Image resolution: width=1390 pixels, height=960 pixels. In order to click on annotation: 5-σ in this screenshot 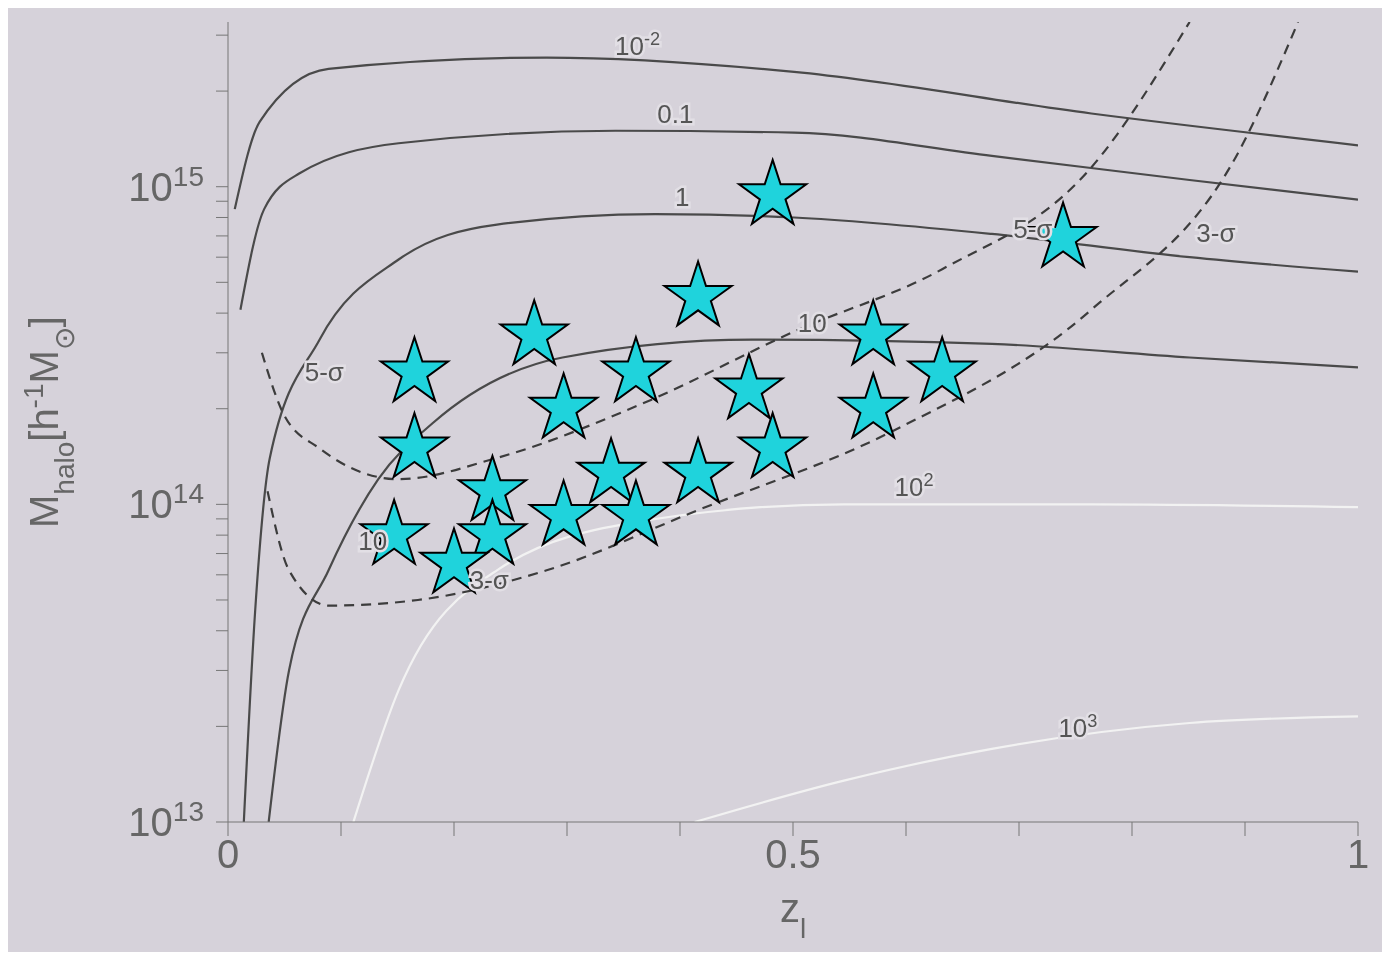, I will do `click(324, 372)`.